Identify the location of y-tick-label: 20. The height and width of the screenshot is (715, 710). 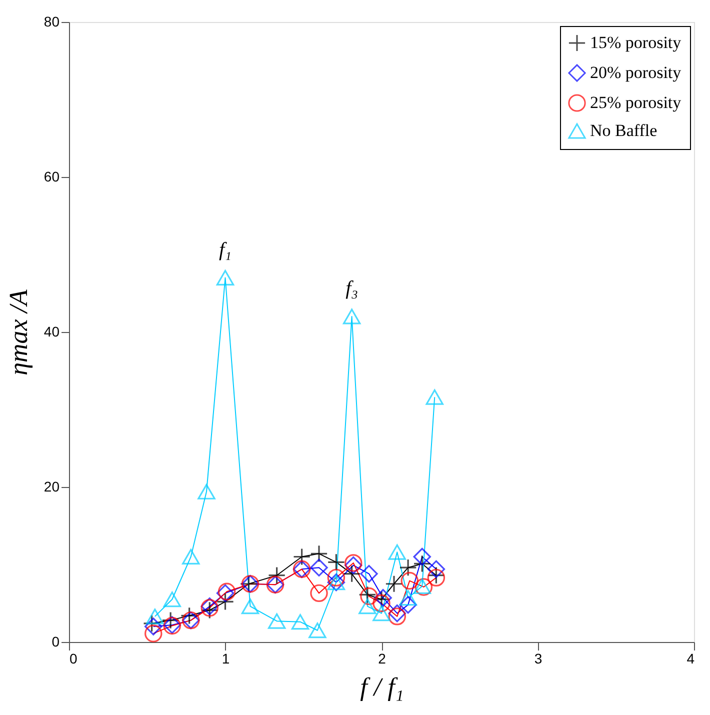
(52, 486).